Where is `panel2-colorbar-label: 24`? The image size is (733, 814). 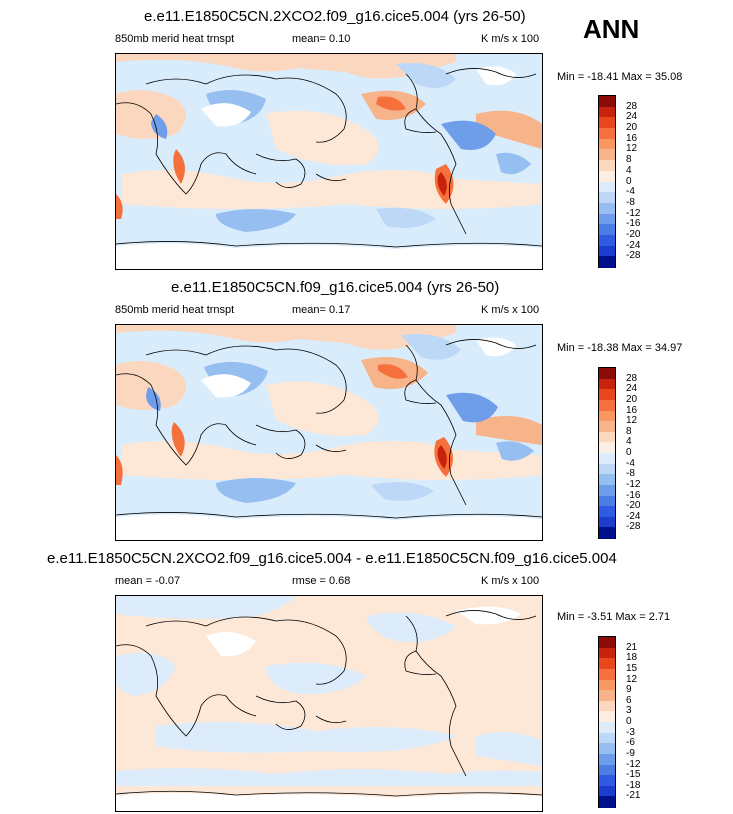
panel2-colorbar-label: 24 is located at coordinates (632, 389).